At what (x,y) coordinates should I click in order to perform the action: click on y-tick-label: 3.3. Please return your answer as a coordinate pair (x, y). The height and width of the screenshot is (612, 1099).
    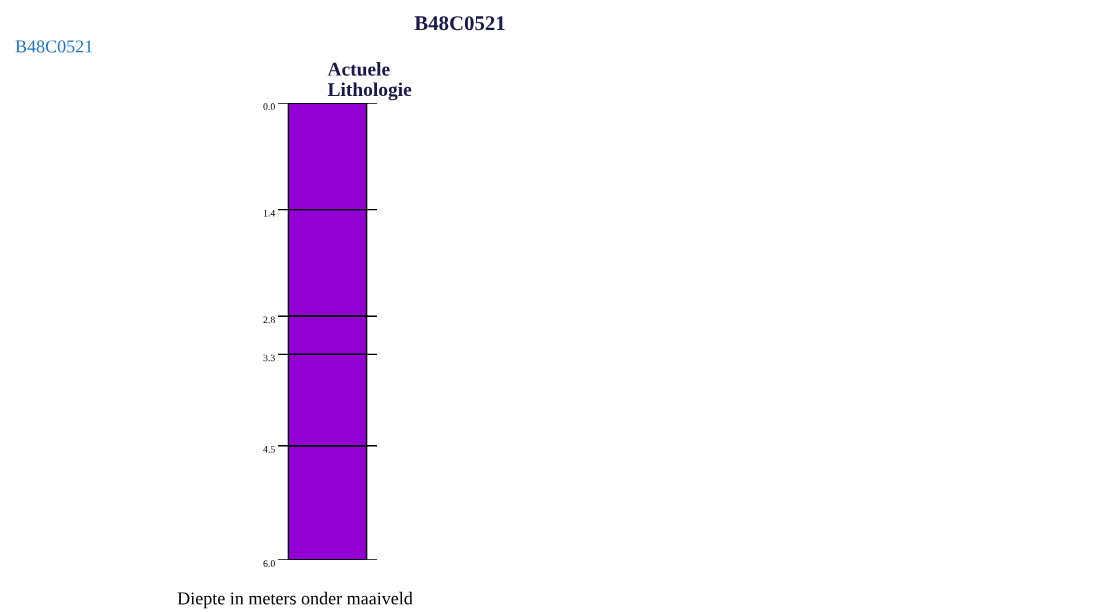
    Looking at the image, I should click on (269, 358).